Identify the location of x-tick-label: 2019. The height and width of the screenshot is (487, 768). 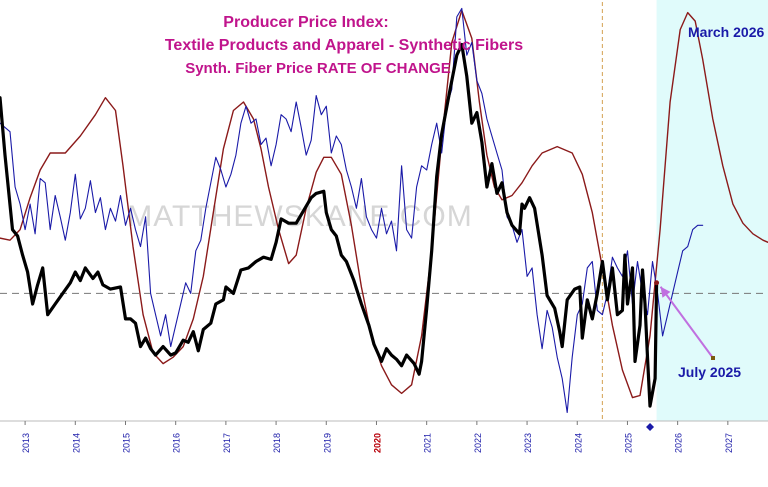
(327, 443).